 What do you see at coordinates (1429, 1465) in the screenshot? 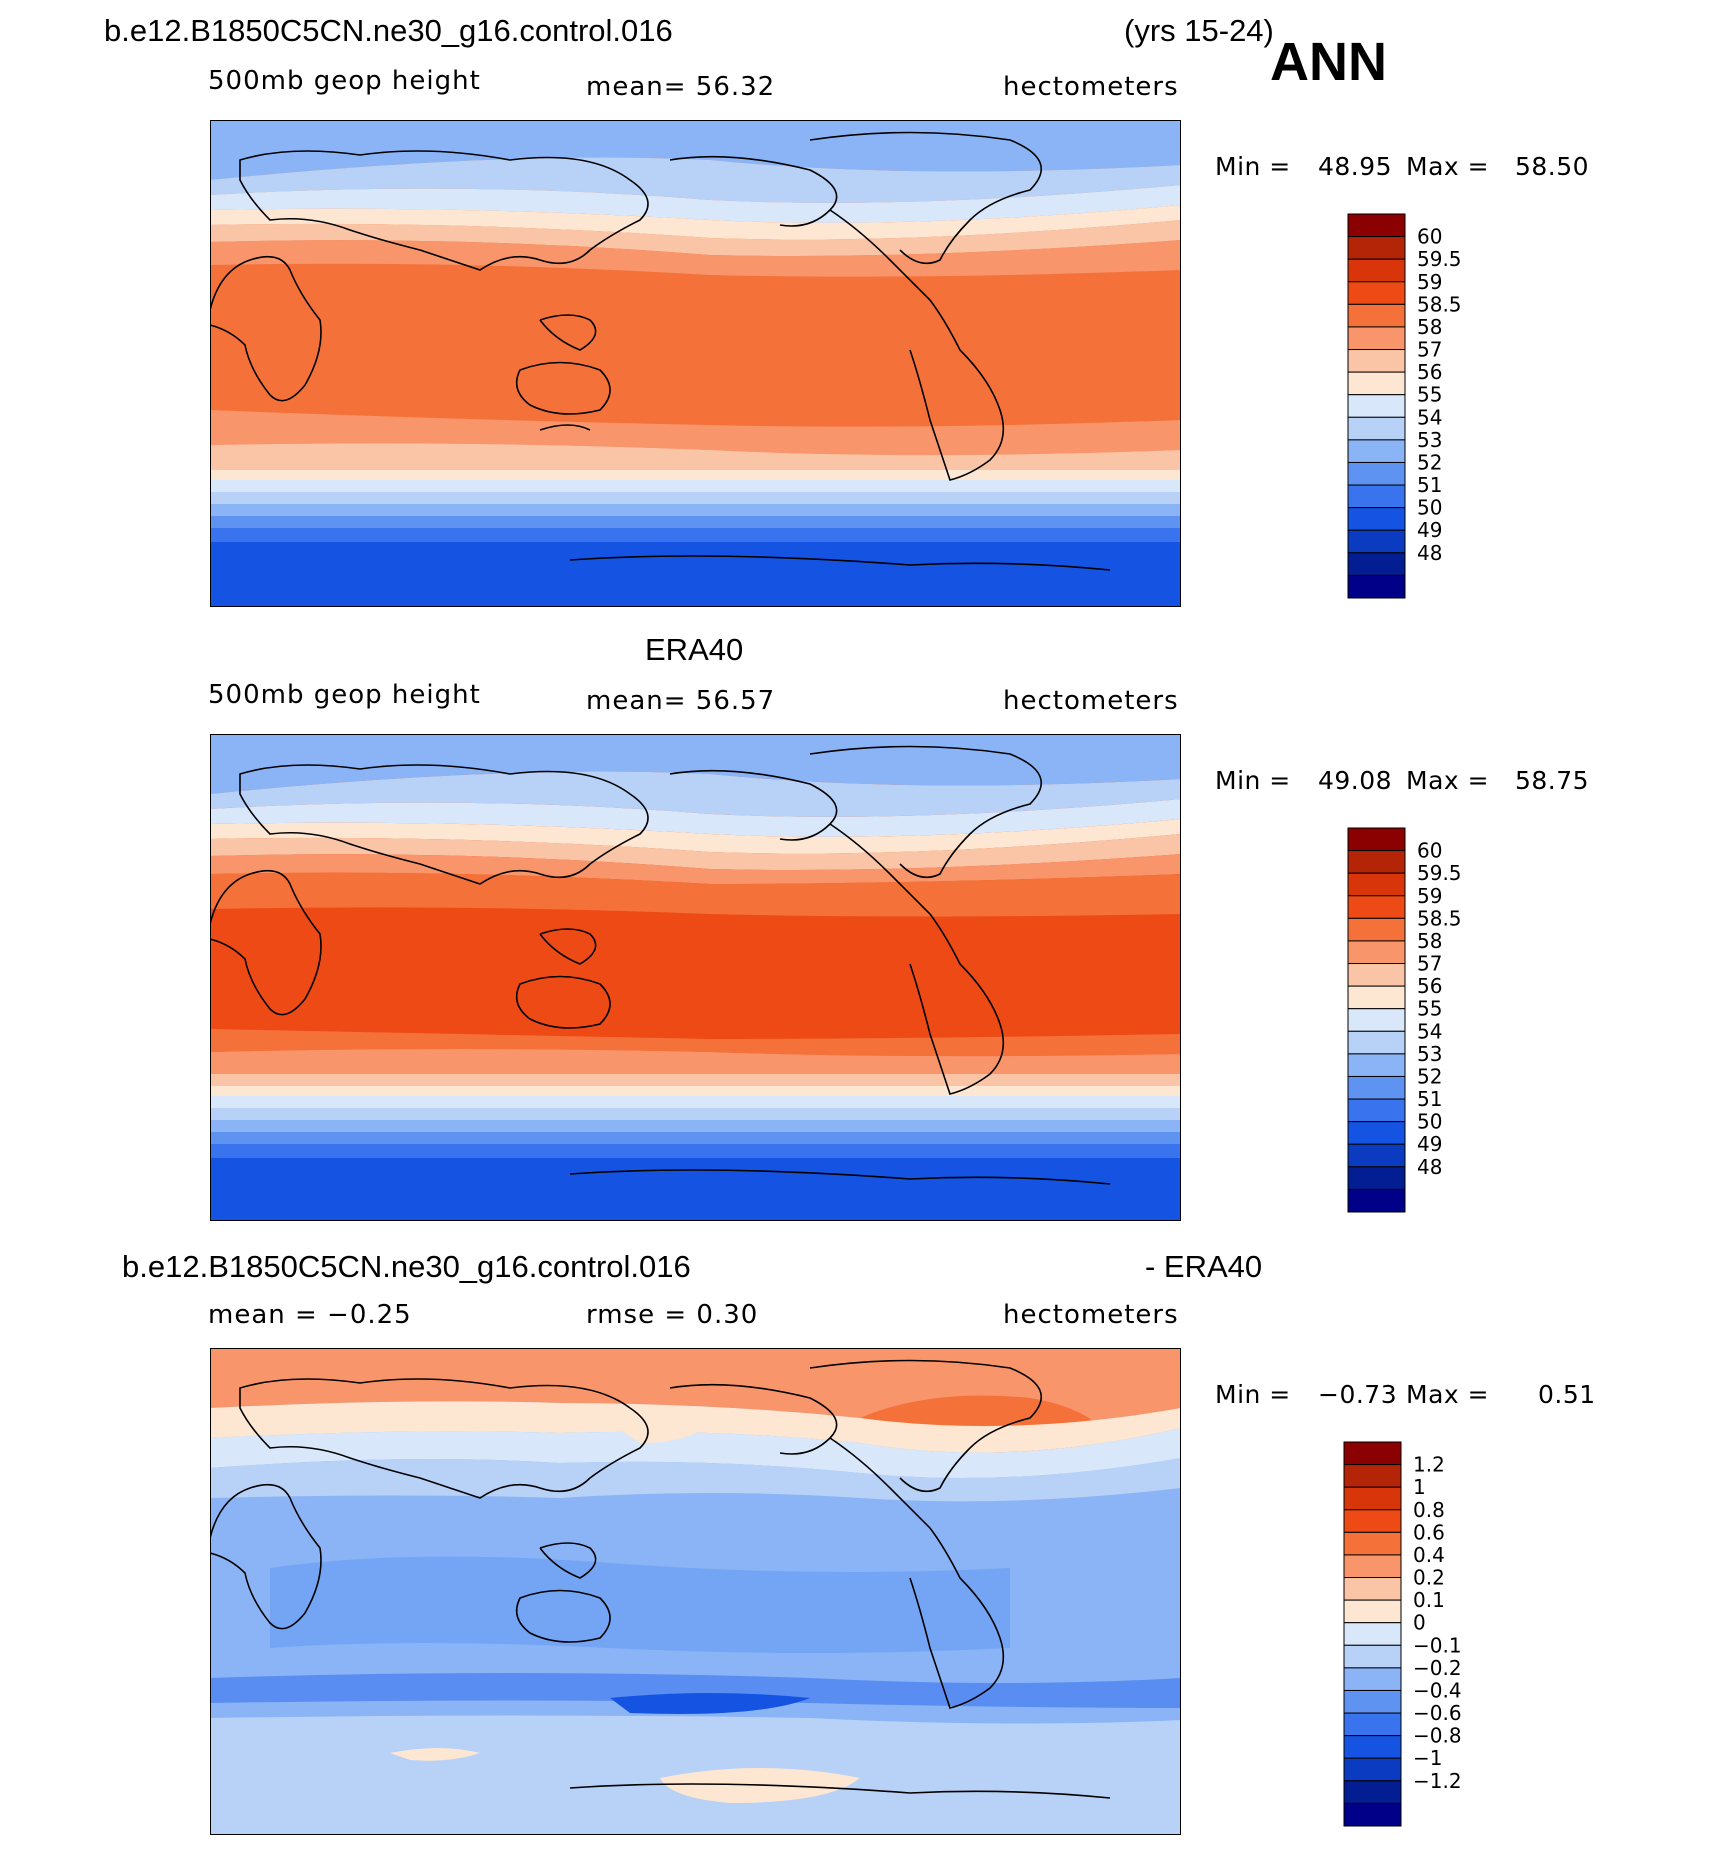
I see `colorbar-label: 1.2` at bounding box center [1429, 1465].